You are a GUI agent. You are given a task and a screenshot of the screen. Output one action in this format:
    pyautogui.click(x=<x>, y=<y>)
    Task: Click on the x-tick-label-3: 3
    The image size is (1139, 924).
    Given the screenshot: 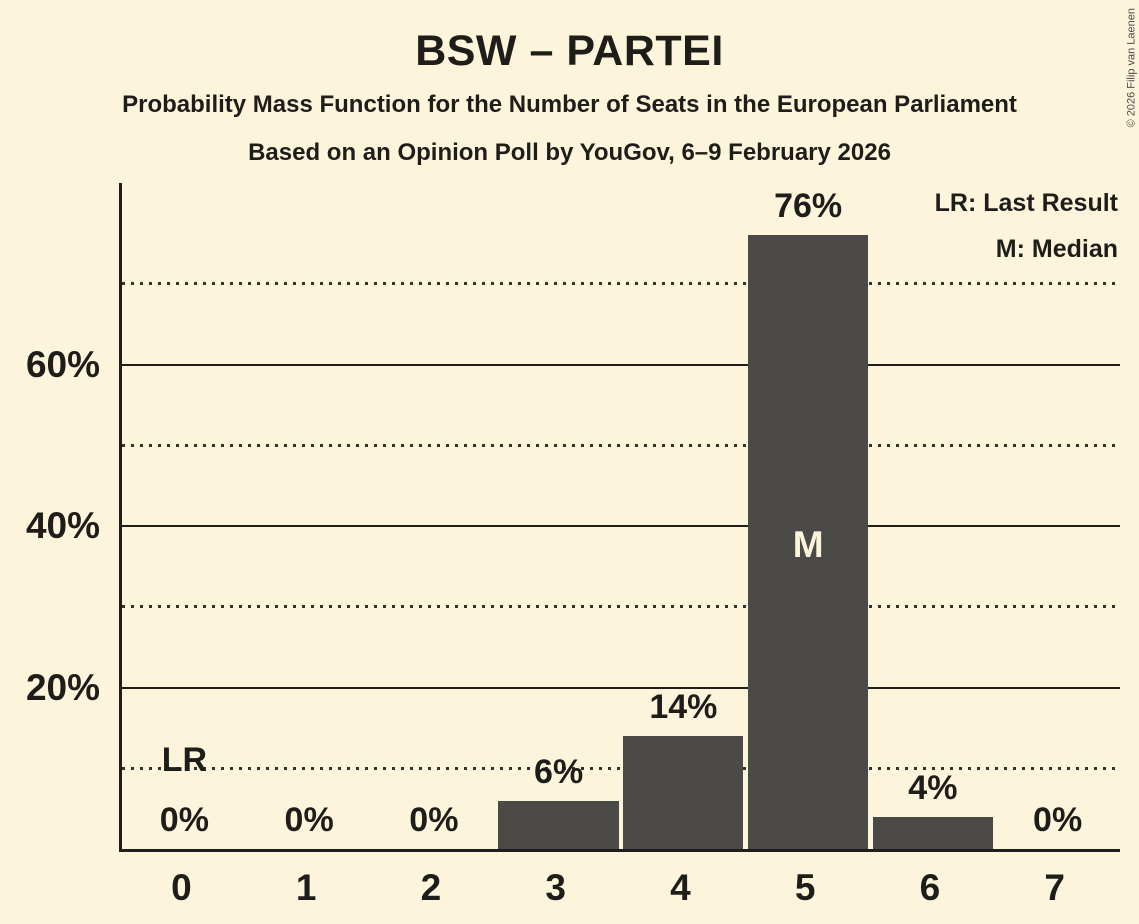 What is the action you would take?
    pyautogui.click(x=555, y=887)
    